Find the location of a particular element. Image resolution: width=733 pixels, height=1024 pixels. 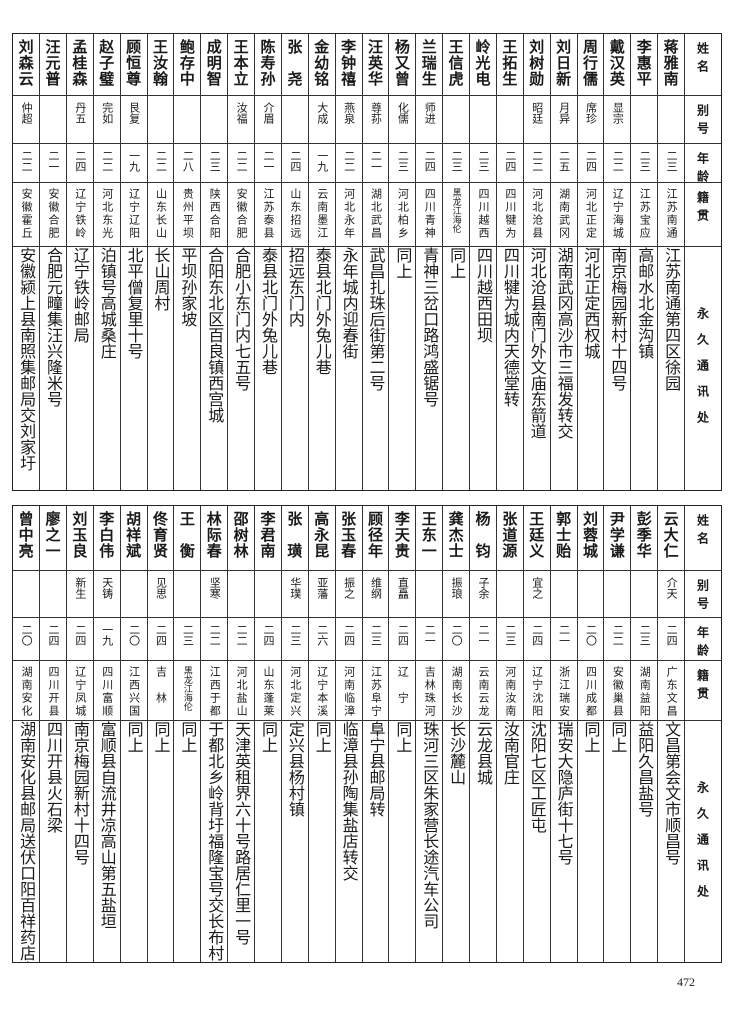

person-record: 邵树林 二二 河北盐山 天津英租界六十号路居仁里一号 is located at coordinates (240, 734).